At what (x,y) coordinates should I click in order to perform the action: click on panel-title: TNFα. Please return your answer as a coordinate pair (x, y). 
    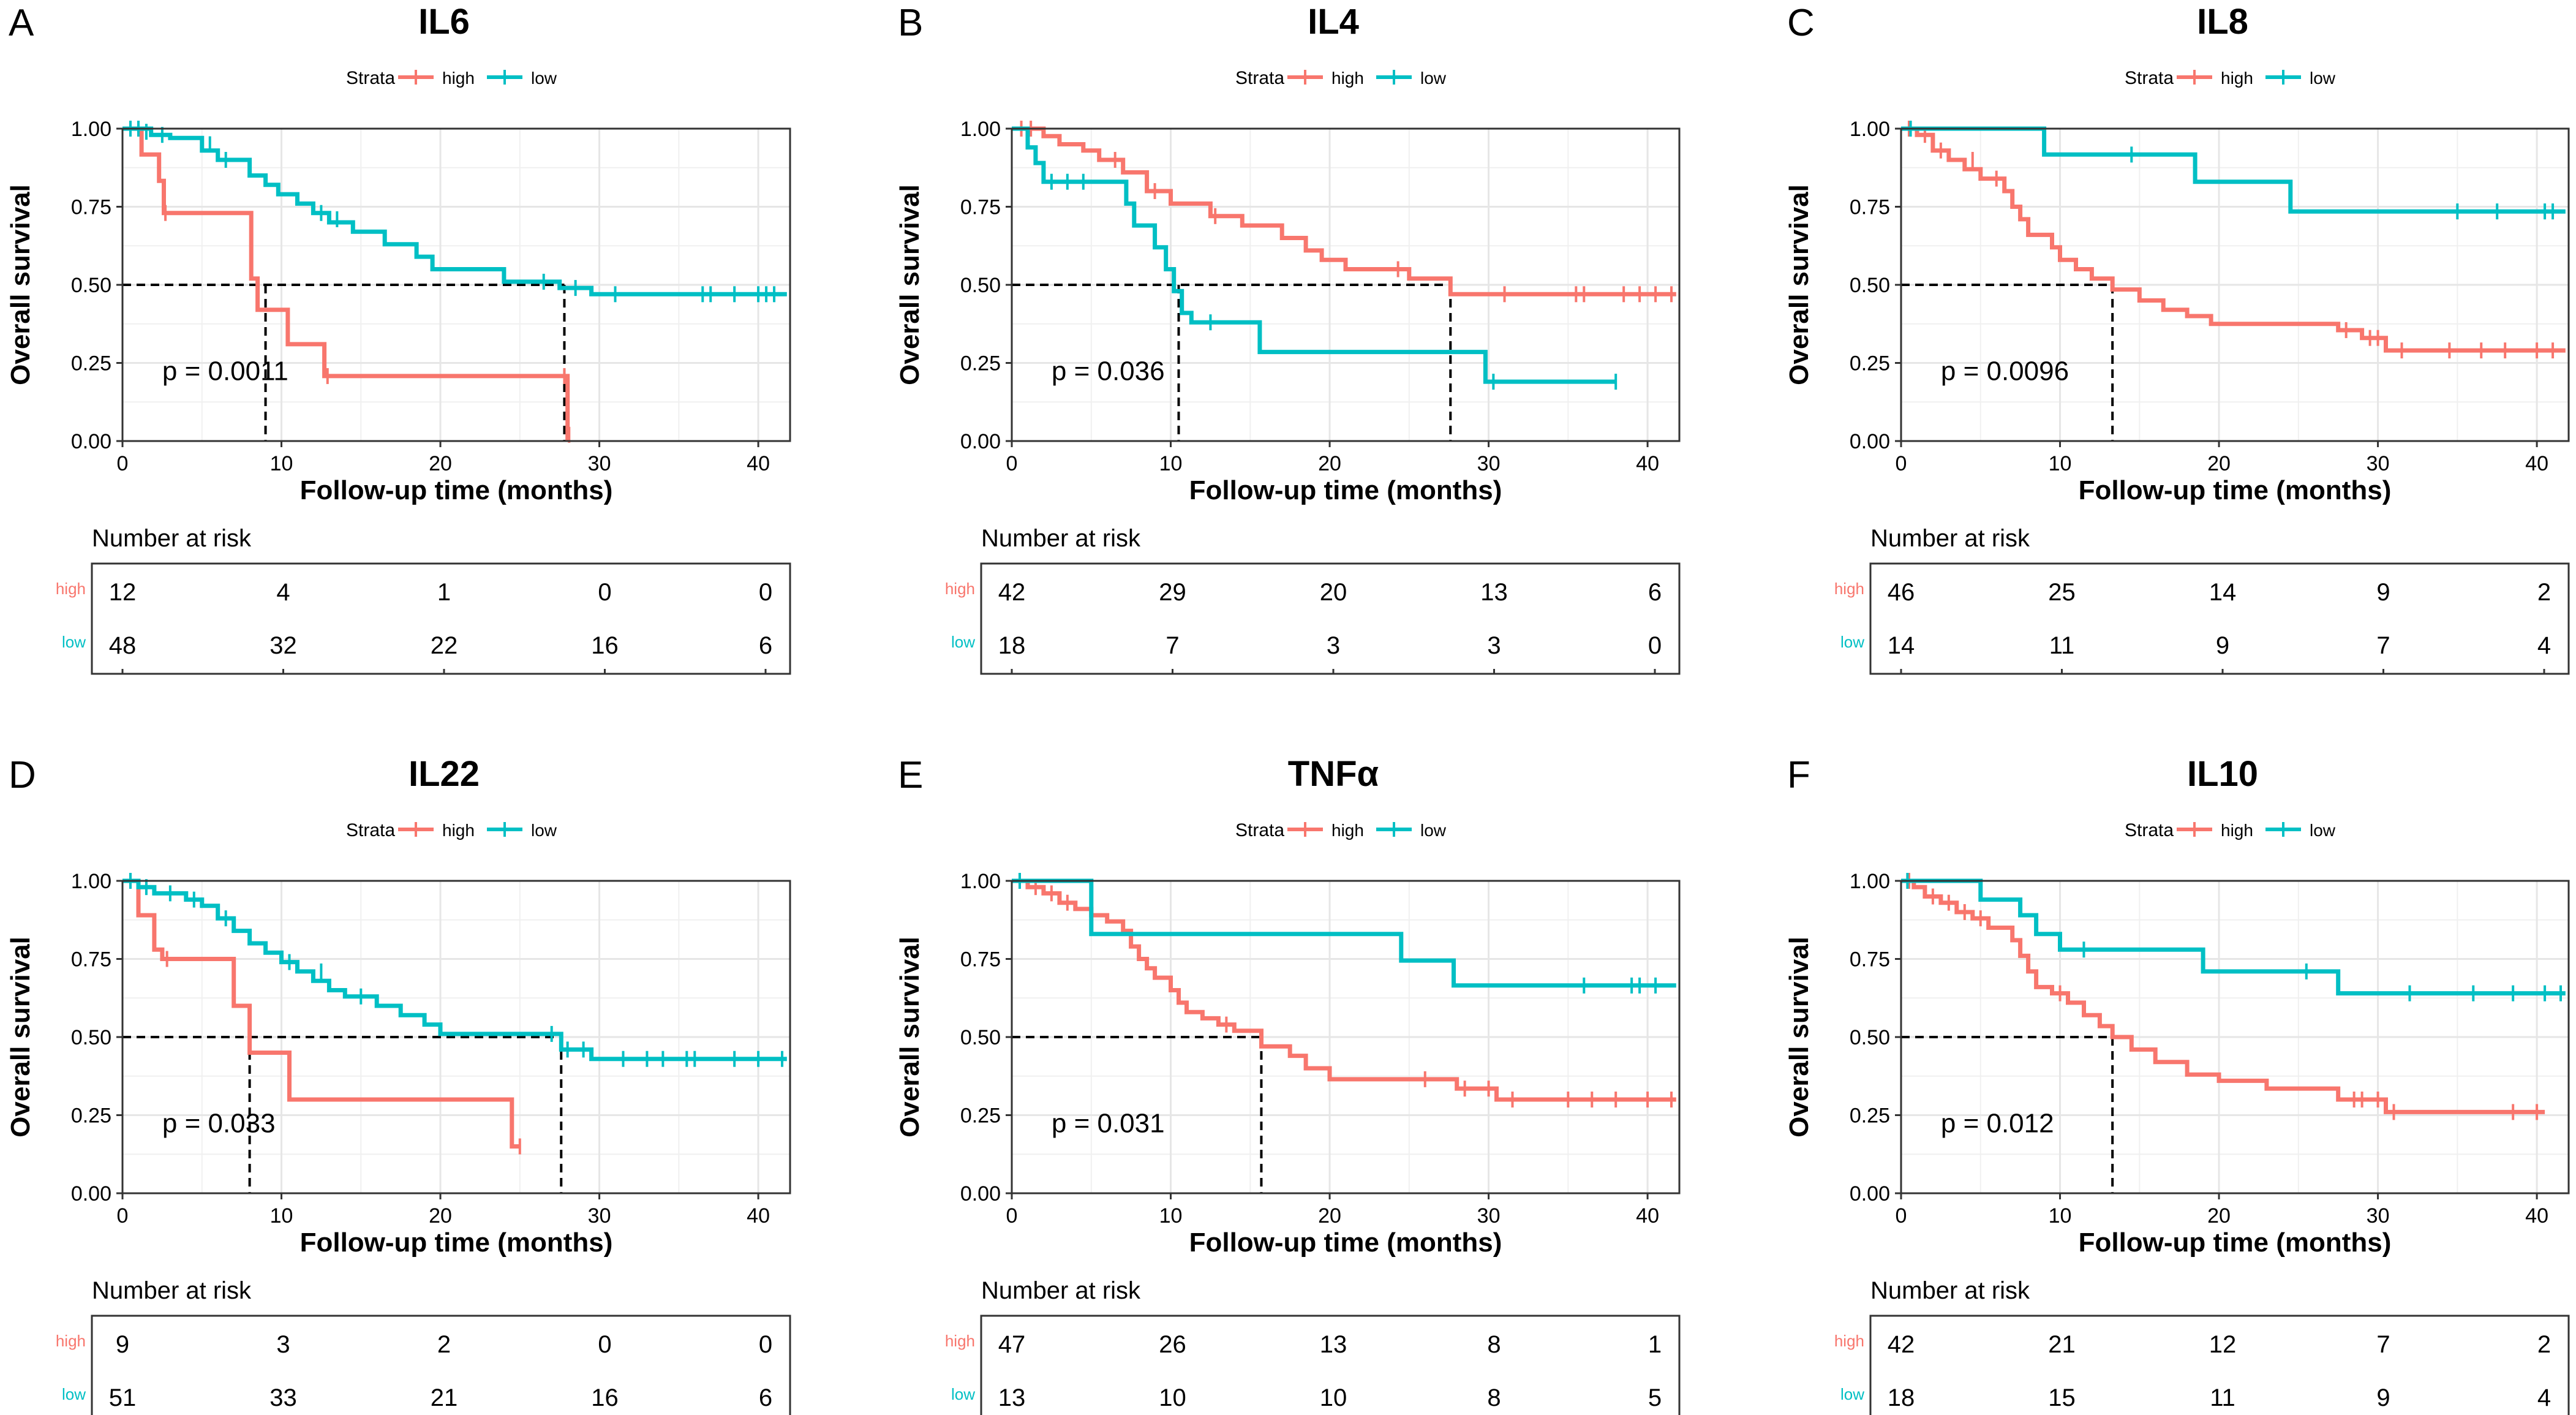
    Looking at the image, I should click on (1334, 774).